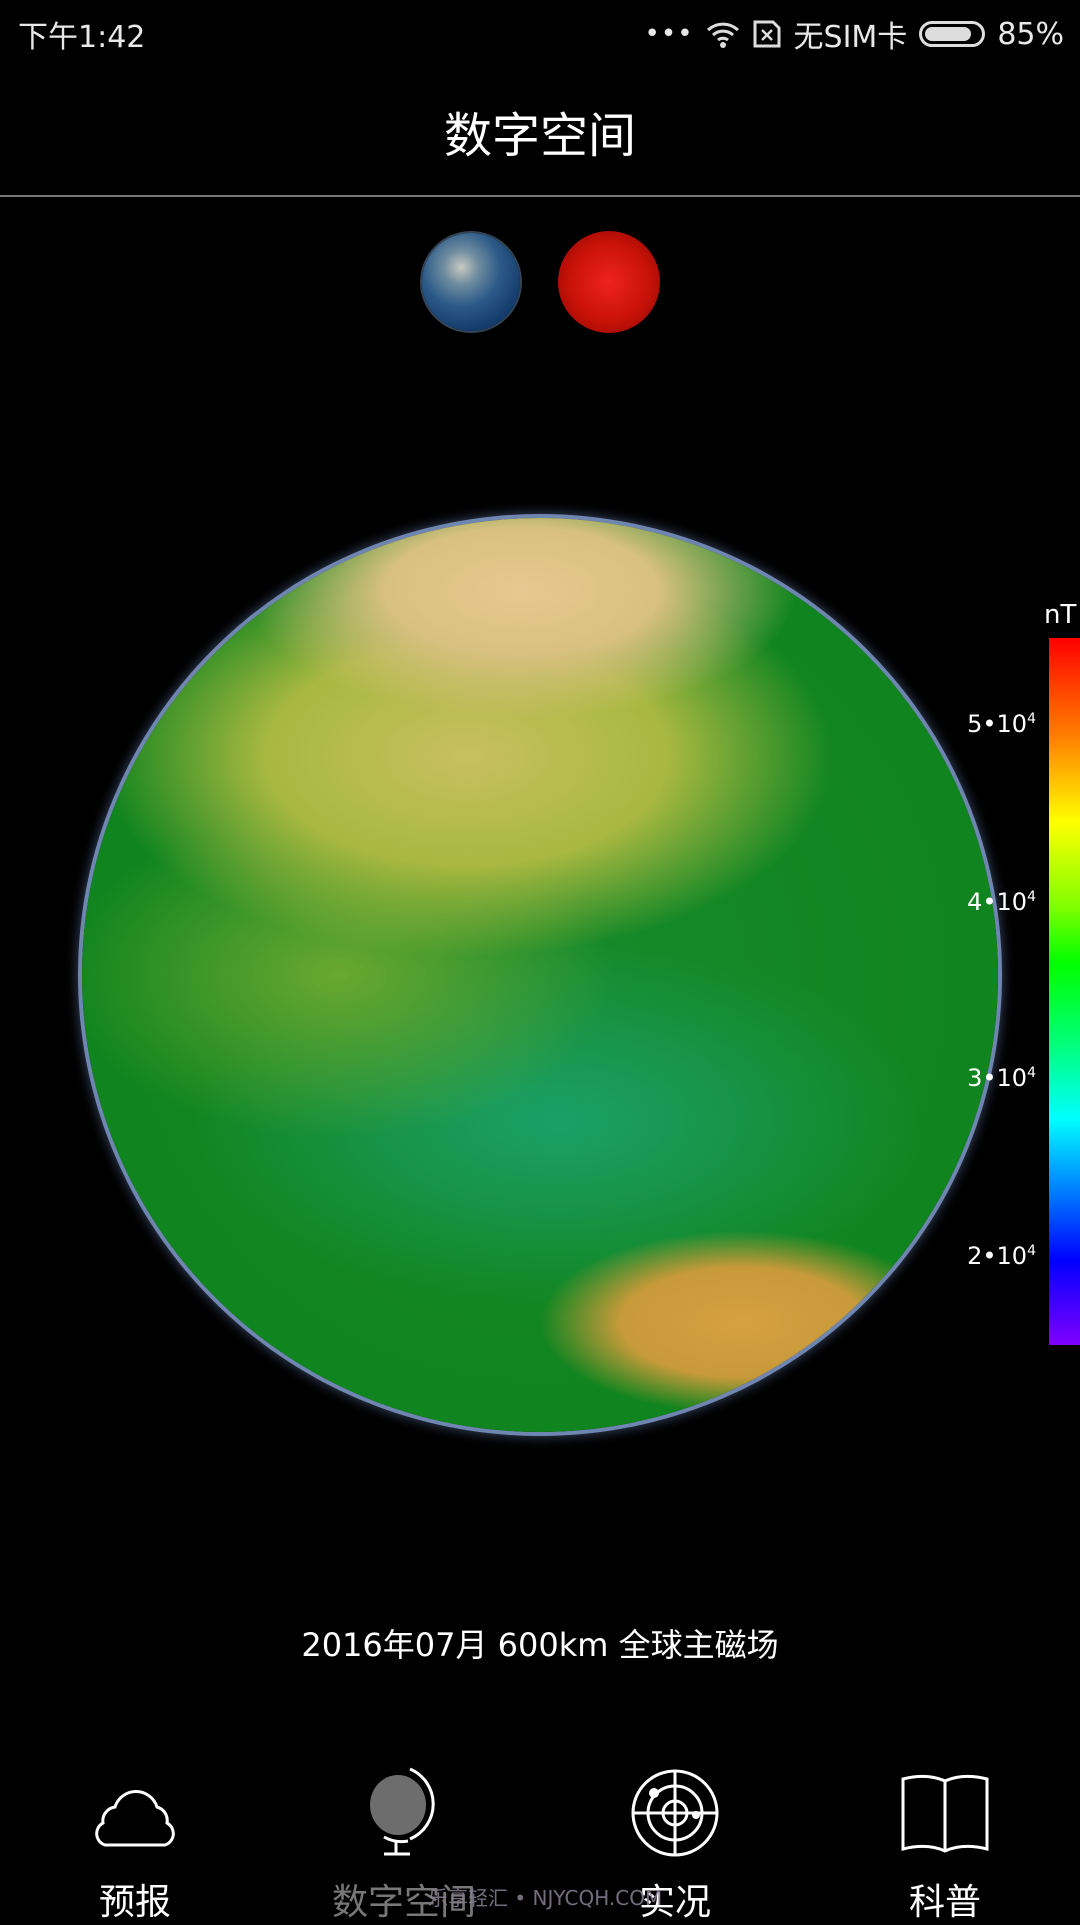  I want to click on book-icon, so click(945, 1813).